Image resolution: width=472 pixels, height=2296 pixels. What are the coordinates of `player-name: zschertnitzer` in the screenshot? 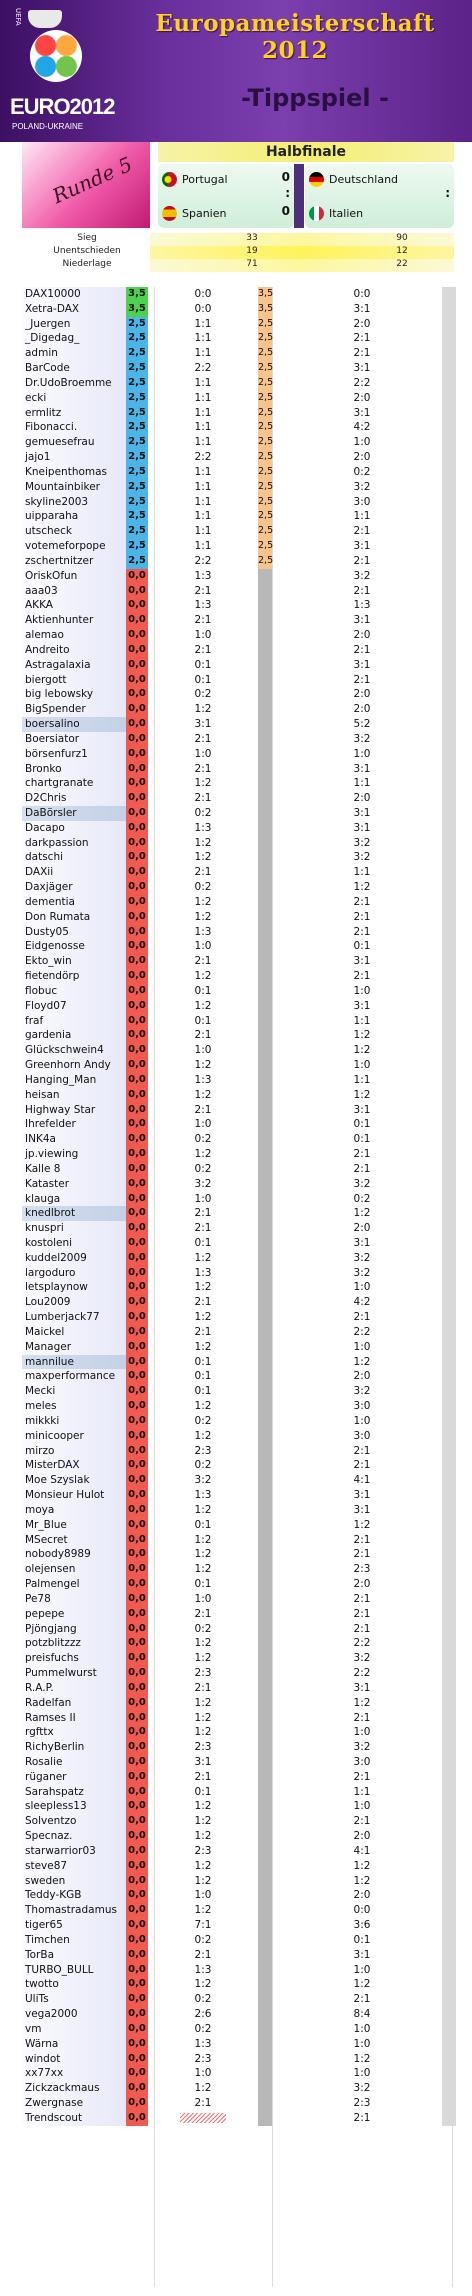 It's located at (74, 561).